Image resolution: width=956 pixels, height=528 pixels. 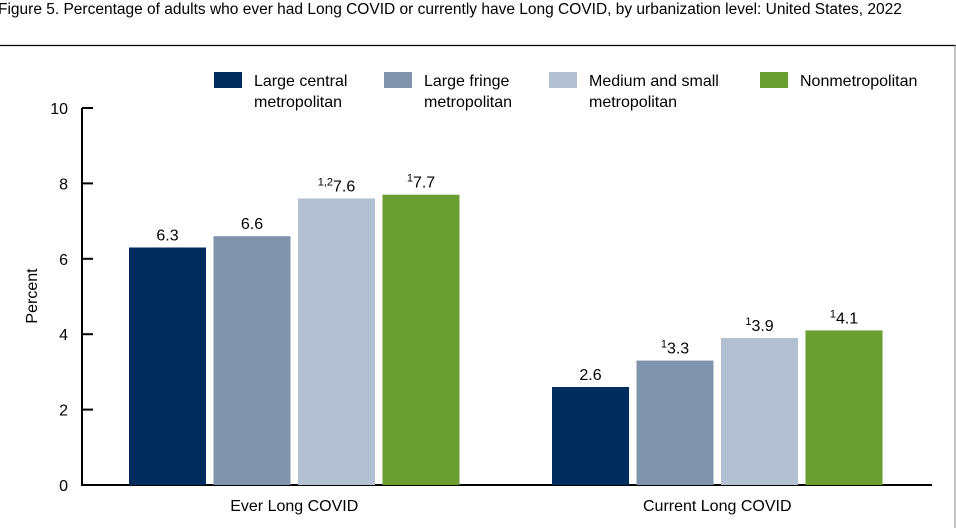 I want to click on legend-label: Nonmetropolitan, so click(x=858, y=81).